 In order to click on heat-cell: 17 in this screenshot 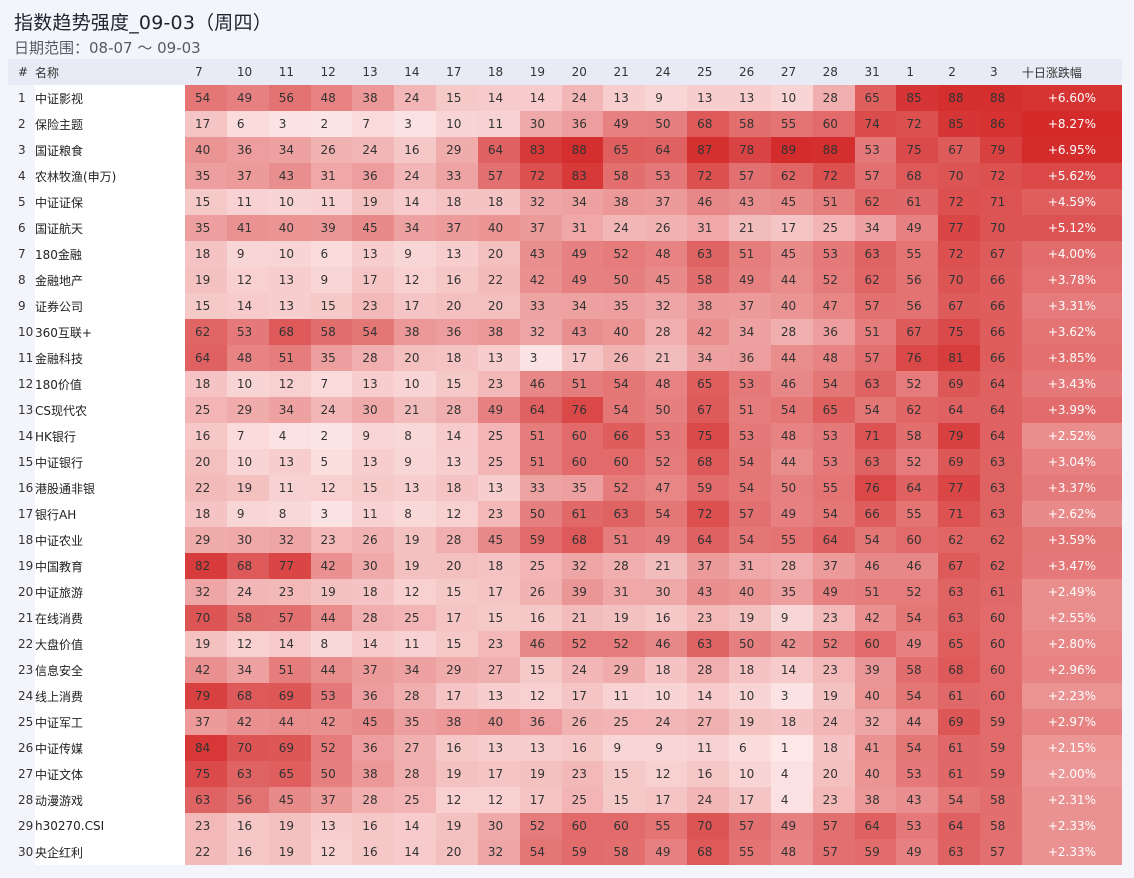, I will do `click(373, 280)`.